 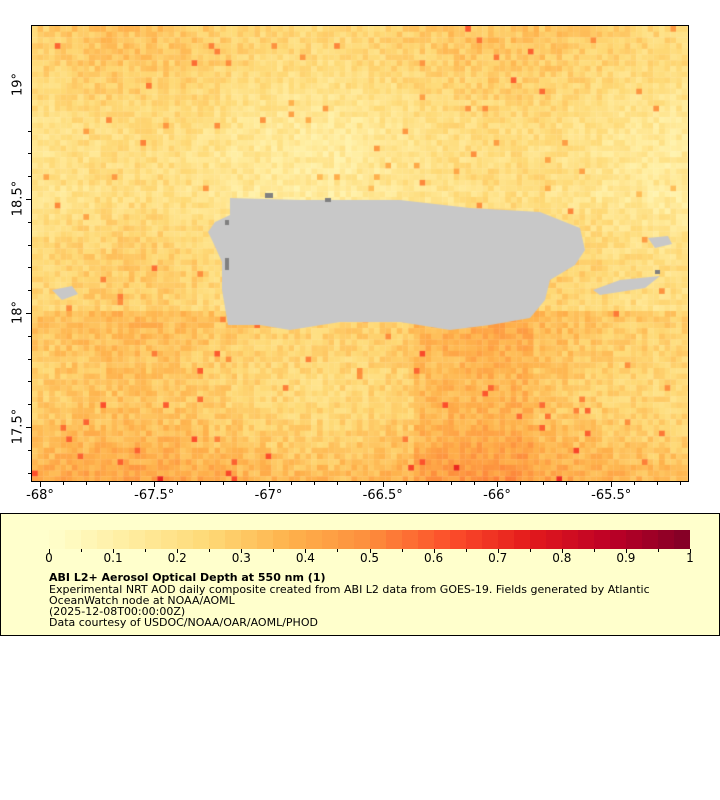 I want to click on colorbar, so click(x=370, y=539).